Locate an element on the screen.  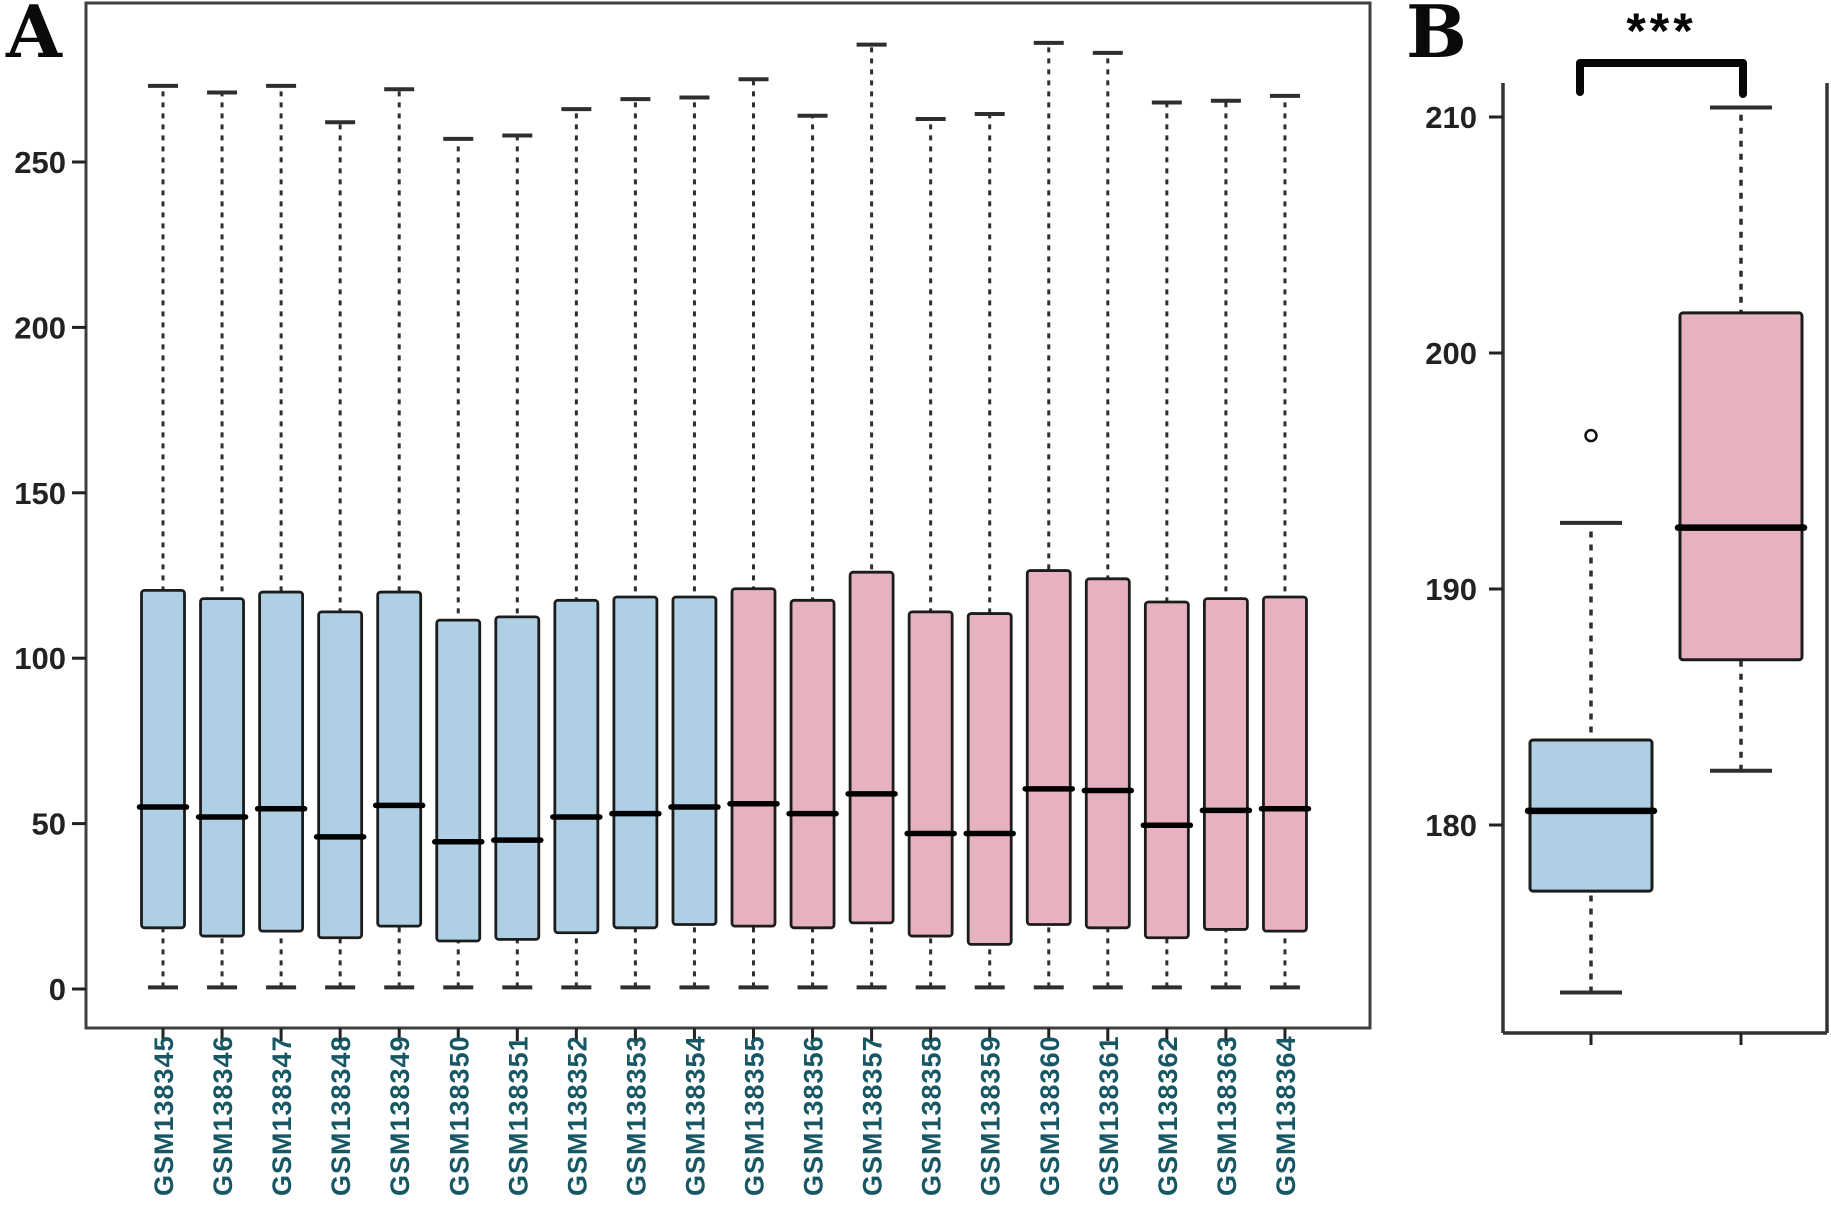
x-category-label: GSM138362 is located at coordinates (1168, 1115).